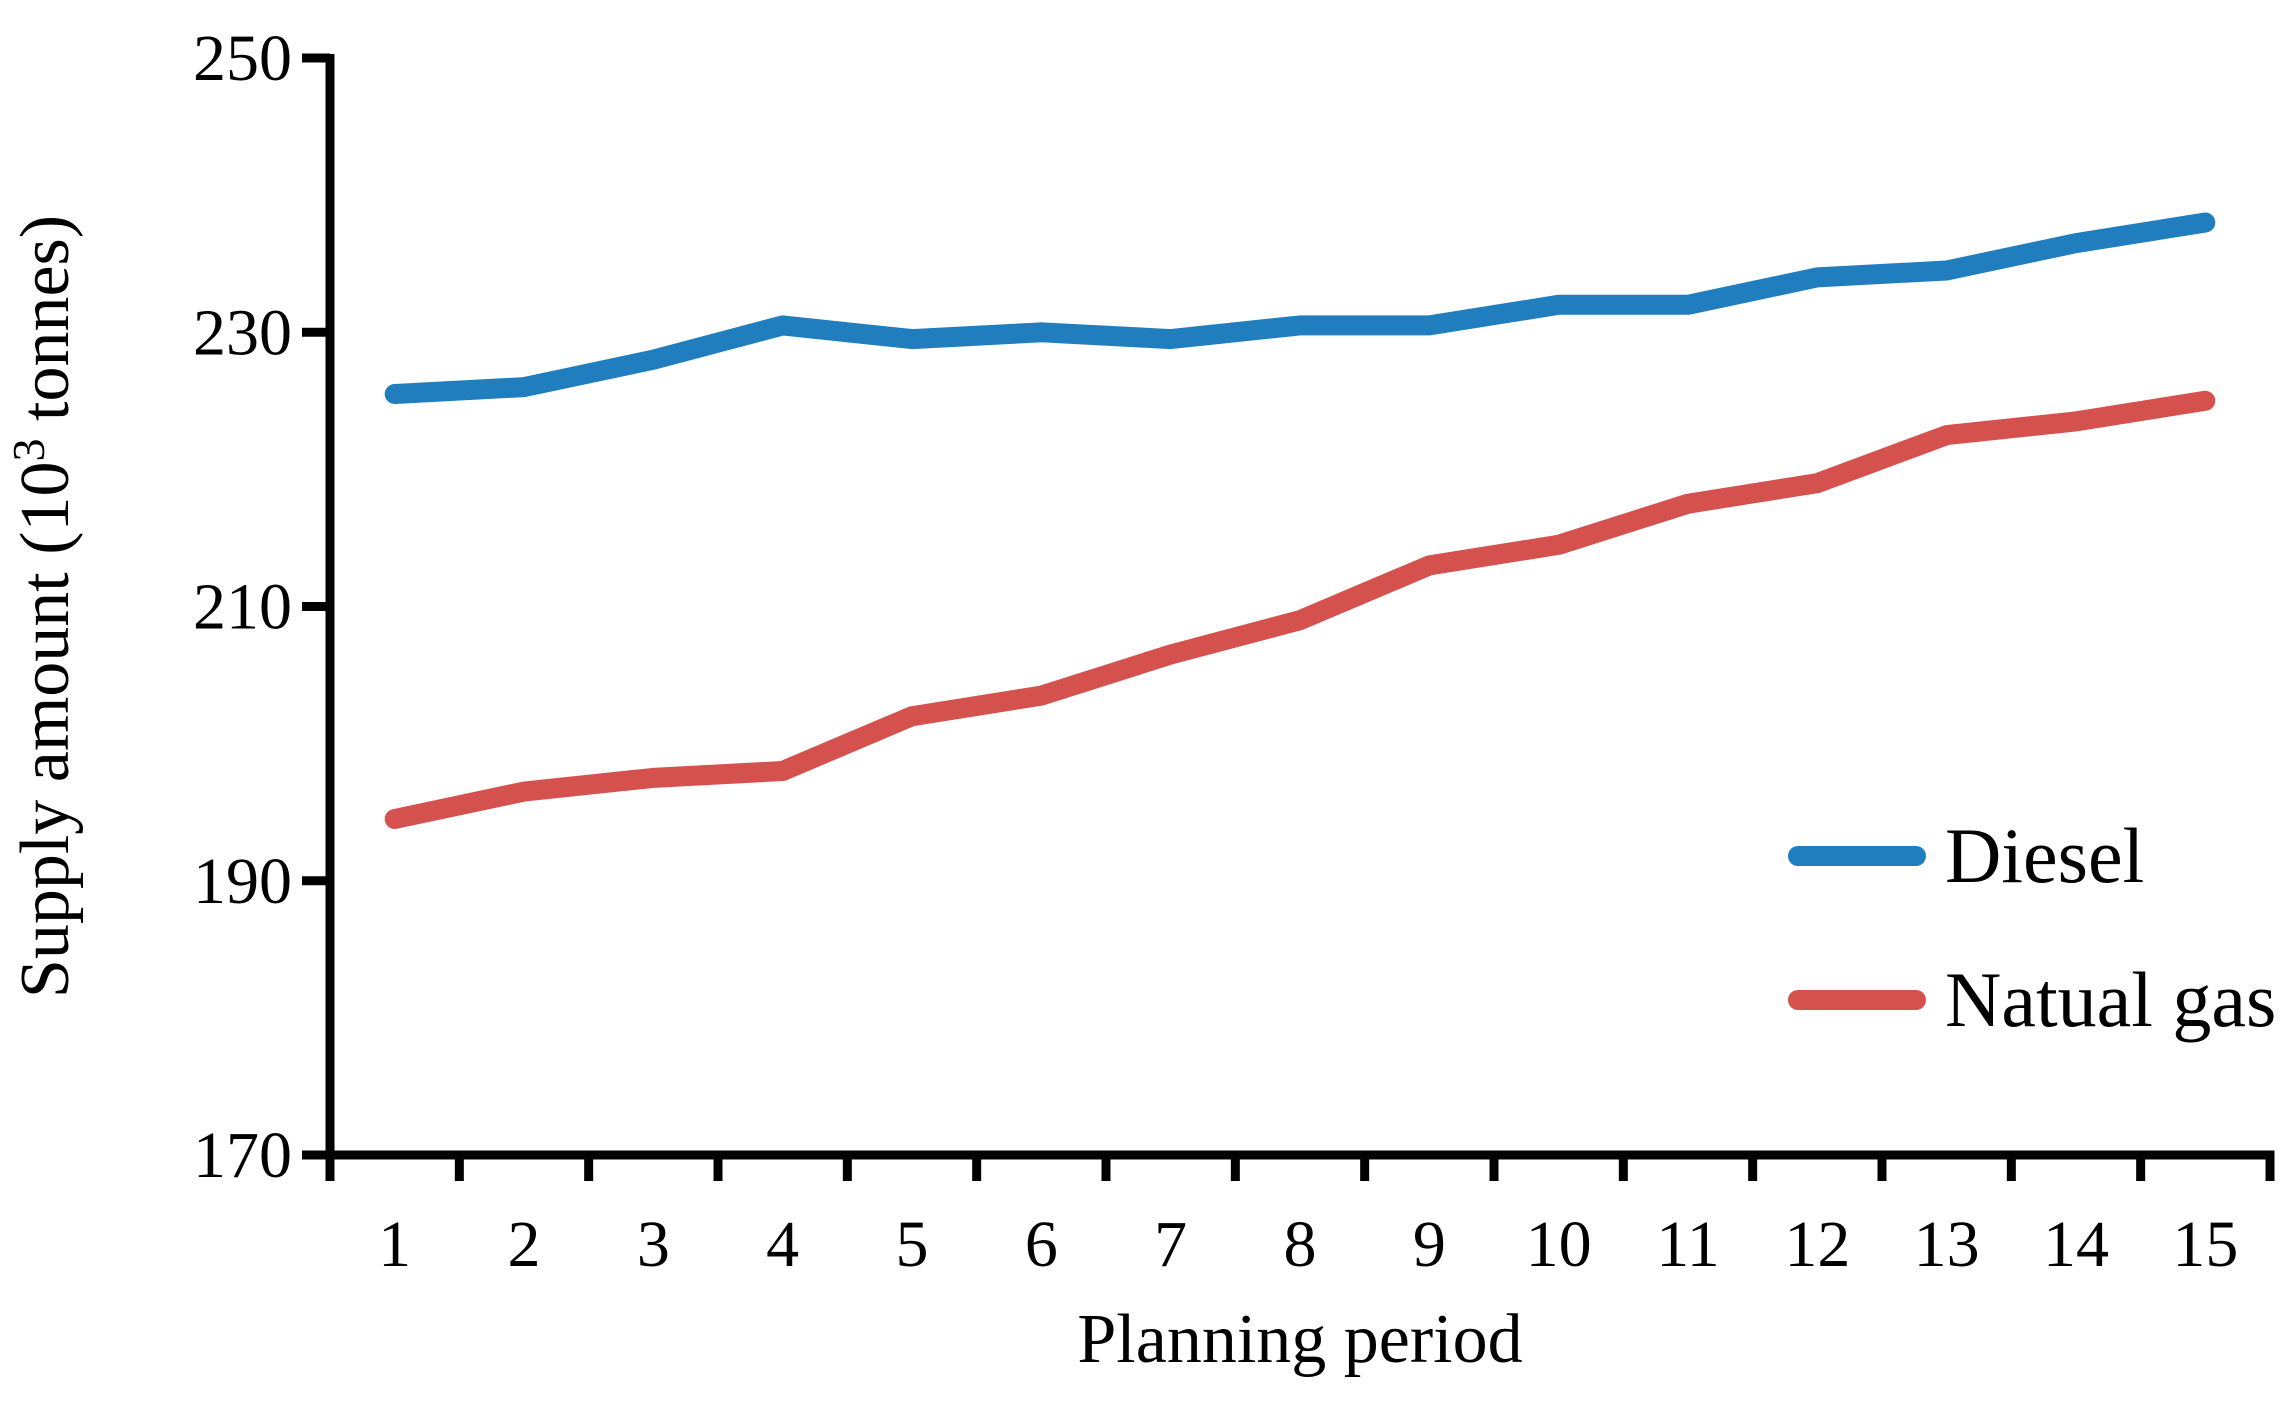 This screenshot has width=2295, height=1415. I want to click on legend-label-diesel: Diesel, so click(2044, 855).